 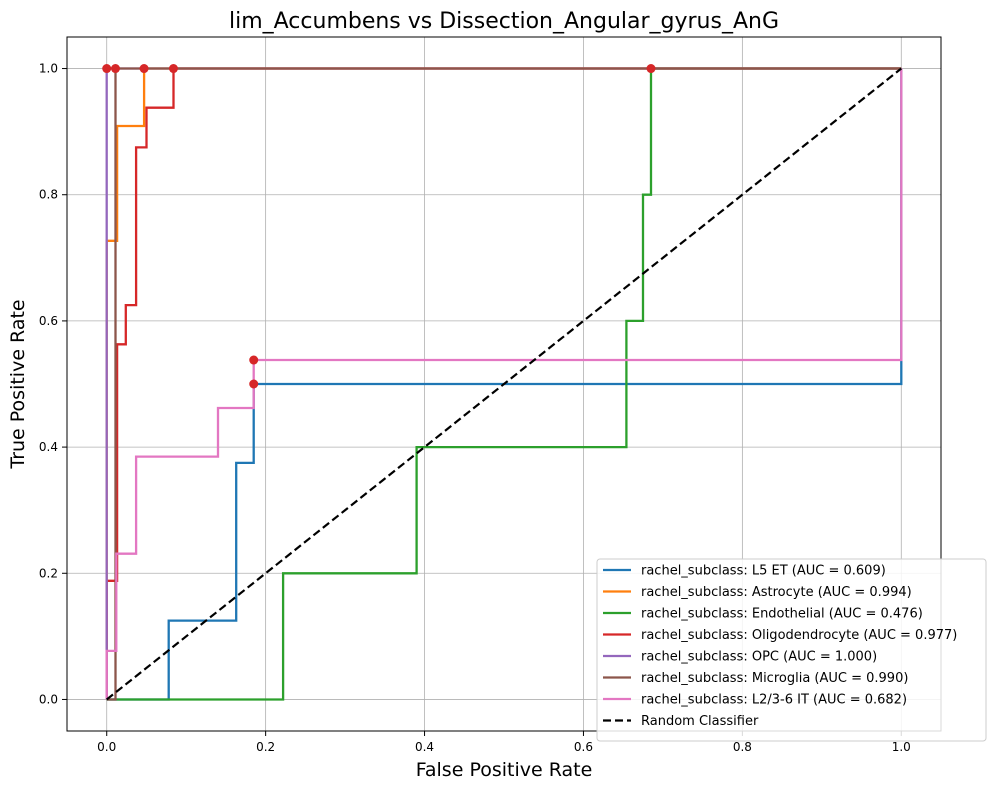 I want to click on legend-box, so click(x=791, y=650).